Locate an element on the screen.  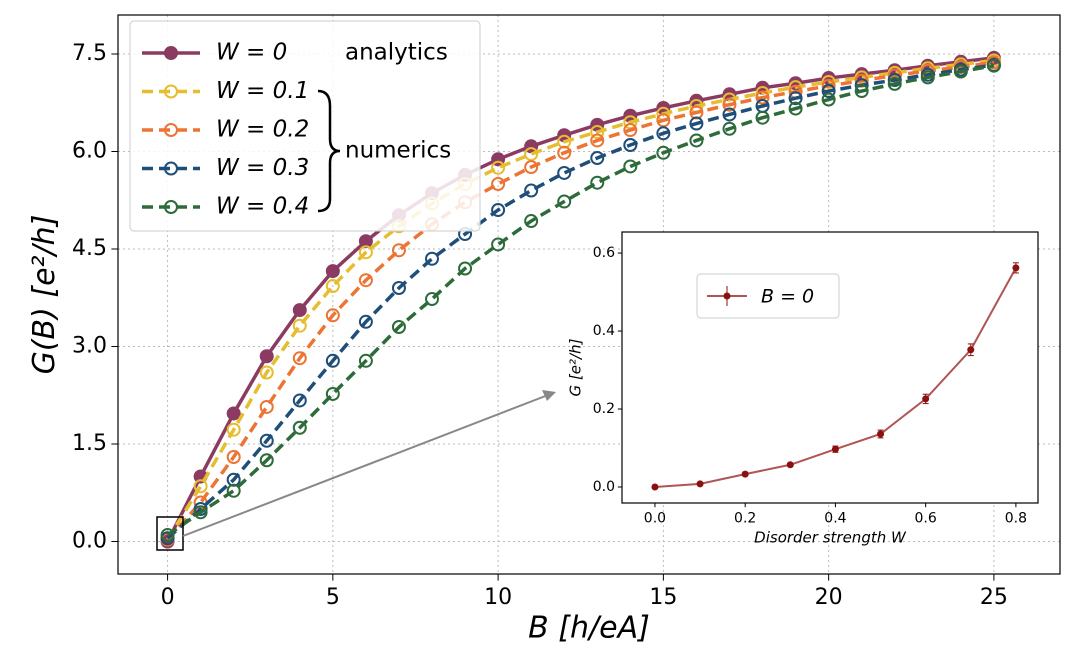
x-tick-label: 20 is located at coordinates (829, 597).